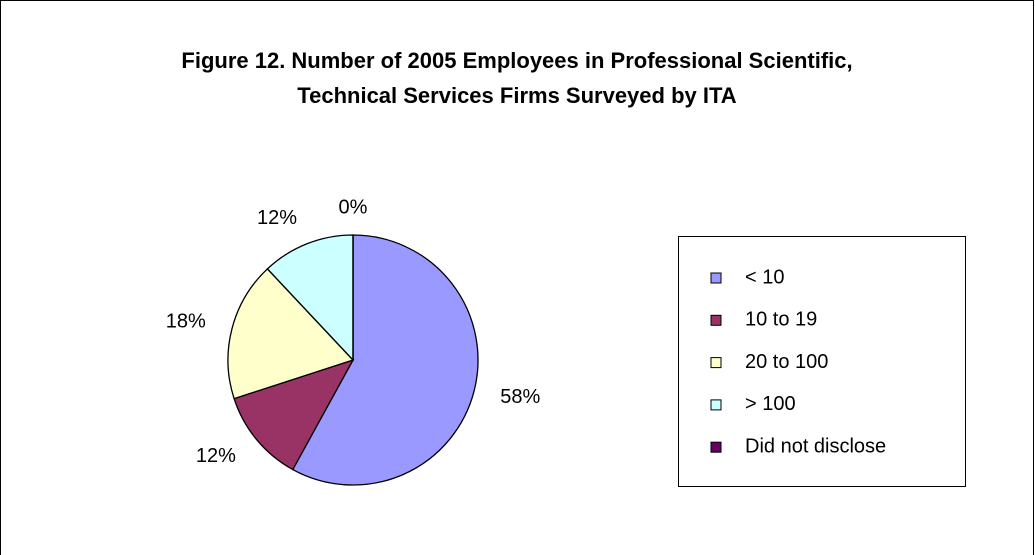 The height and width of the screenshot is (555, 1035). What do you see at coordinates (516, 95) in the screenshot?
I see `chart-title: Technical Services Firms Surveyed by ITA` at bounding box center [516, 95].